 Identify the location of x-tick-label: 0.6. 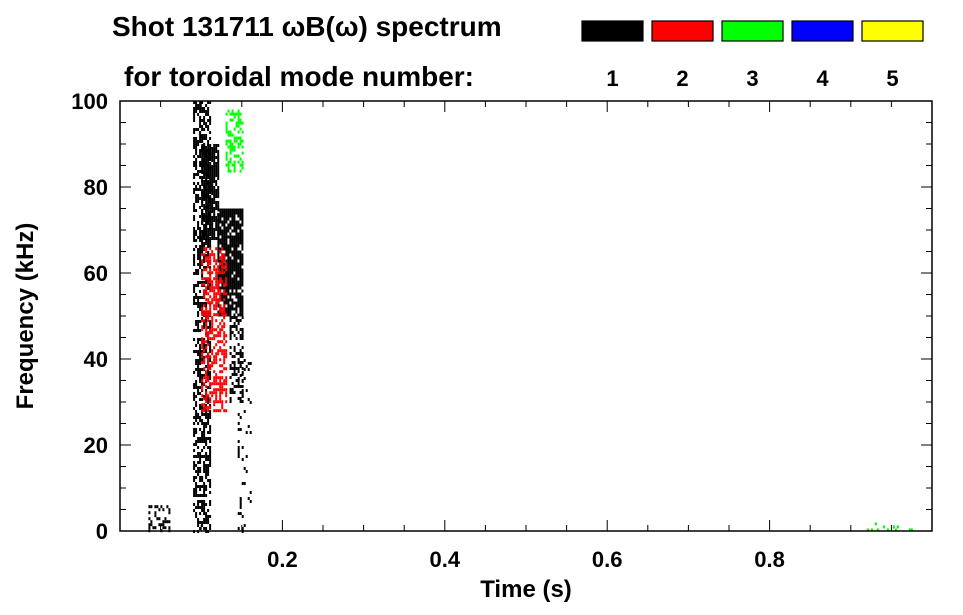
(607, 559).